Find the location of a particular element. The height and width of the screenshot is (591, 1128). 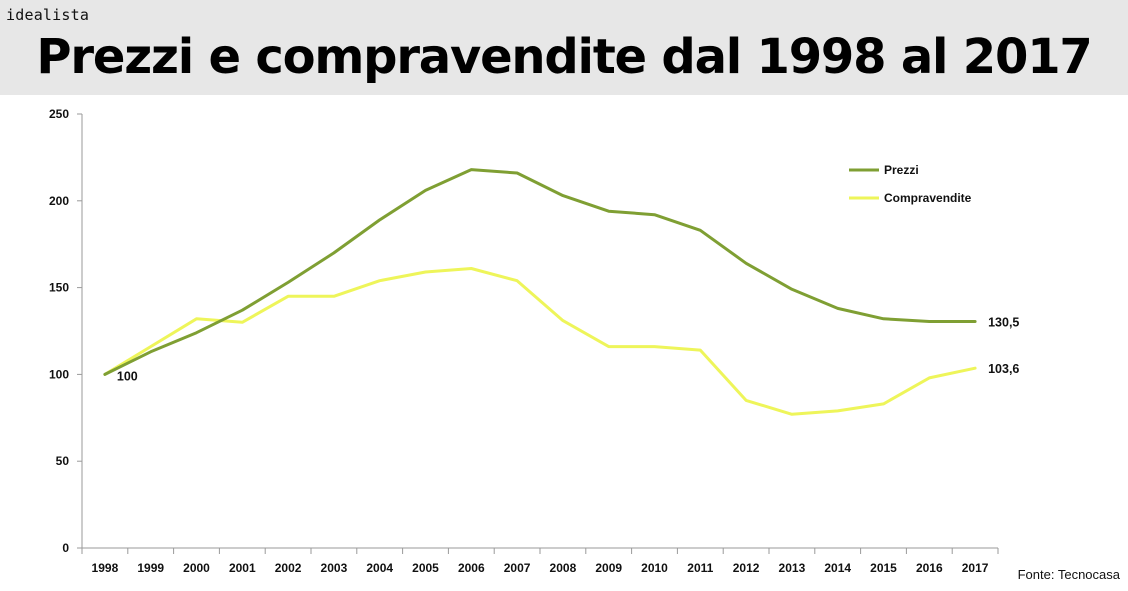

x-tick-label: 1998 is located at coordinates (105, 568).